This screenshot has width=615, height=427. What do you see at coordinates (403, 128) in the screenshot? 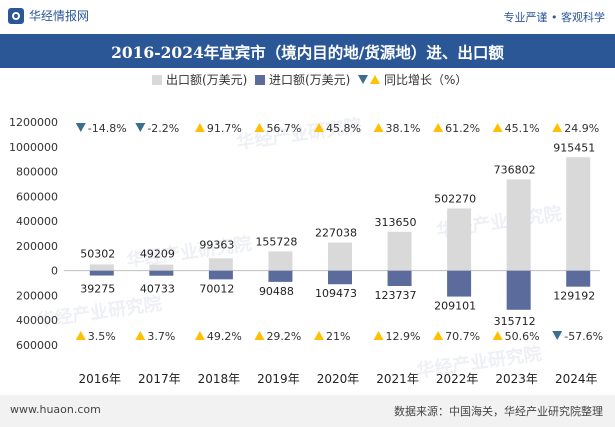
I see `export-growth-label: 38.1%` at bounding box center [403, 128].